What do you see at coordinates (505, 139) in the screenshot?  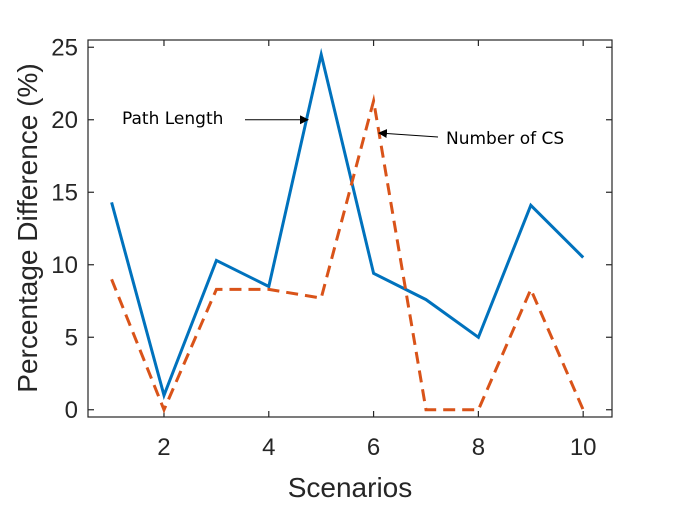 I see `annotation-number-of-cs: Number of CS` at bounding box center [505, 139].